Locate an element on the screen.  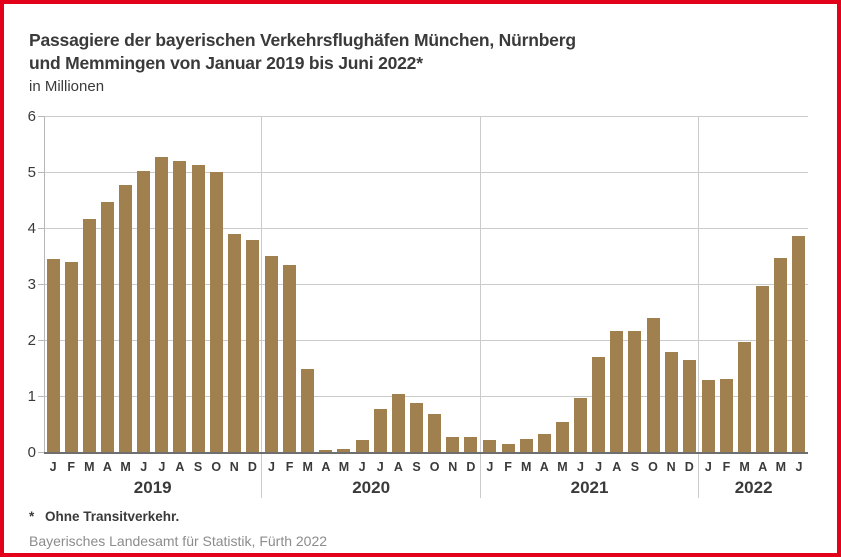
month-label-2019-5: M is located at coordinates (125, 467).